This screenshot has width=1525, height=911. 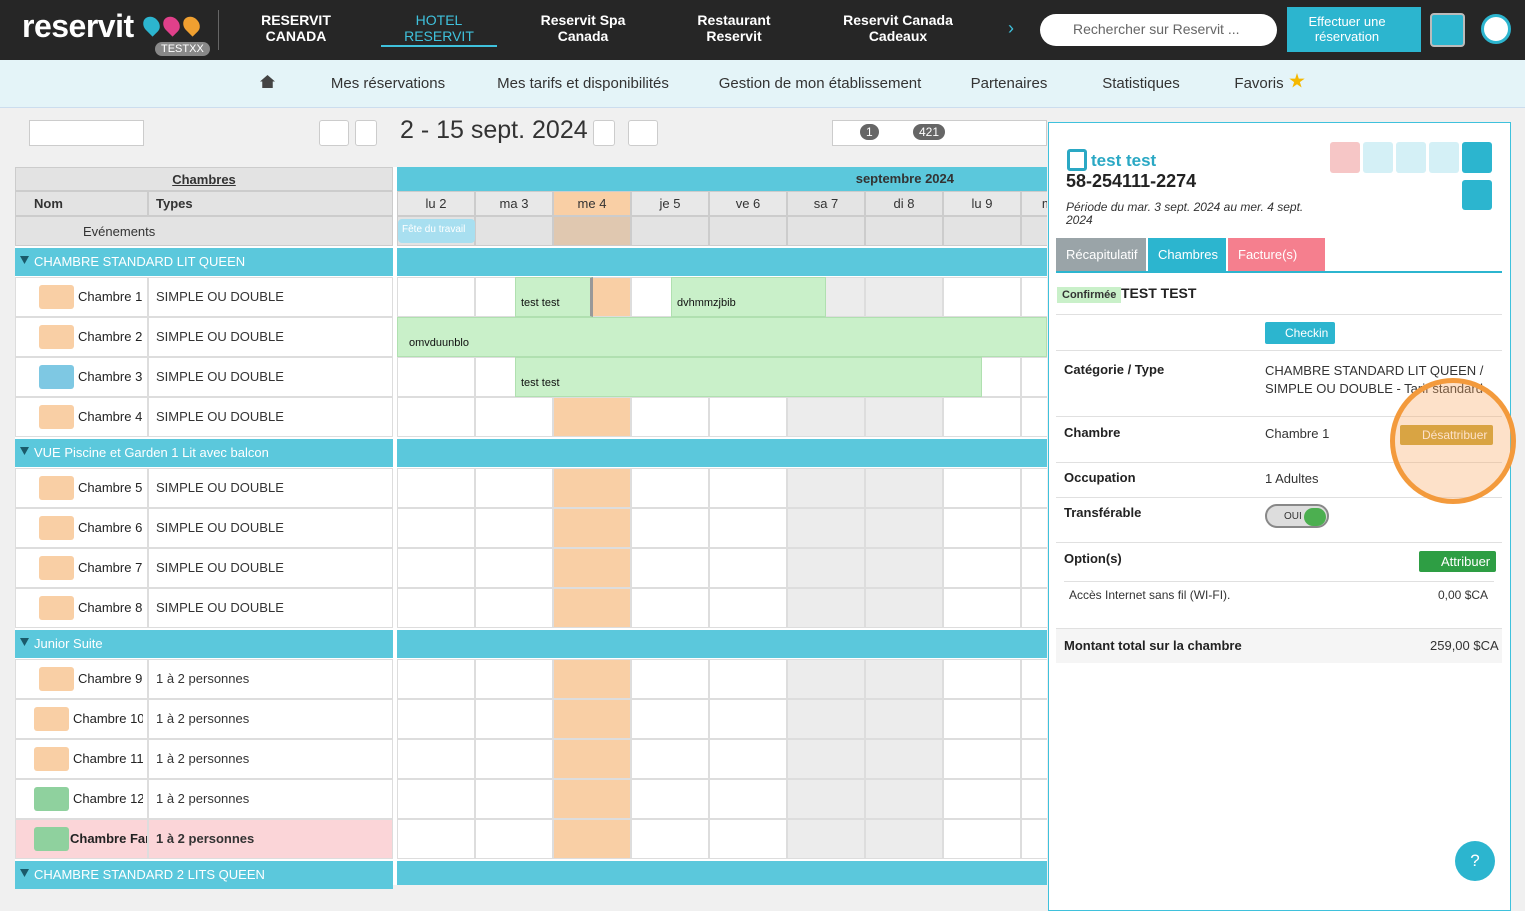 What do you see at coordinates (1009, 83) in the screenshot?
I see `subnav-item: Partenaires` at bounding box center [1009, 83].